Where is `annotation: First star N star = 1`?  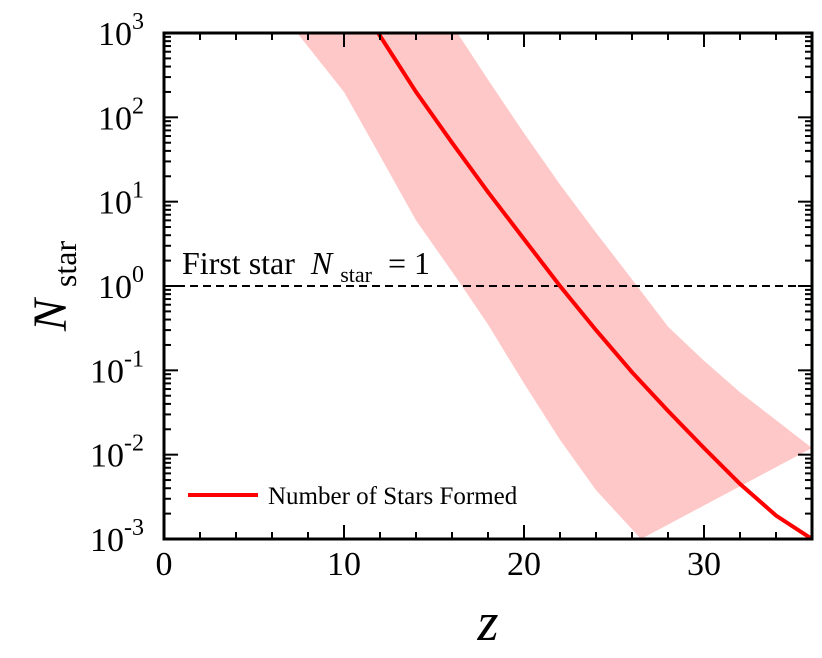 annotation: First star N star = 1 is located at coordinates (306, 267).